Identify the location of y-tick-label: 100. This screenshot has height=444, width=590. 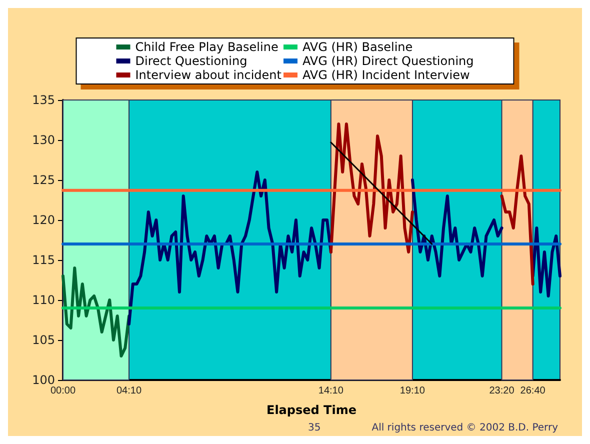
(43, 380).